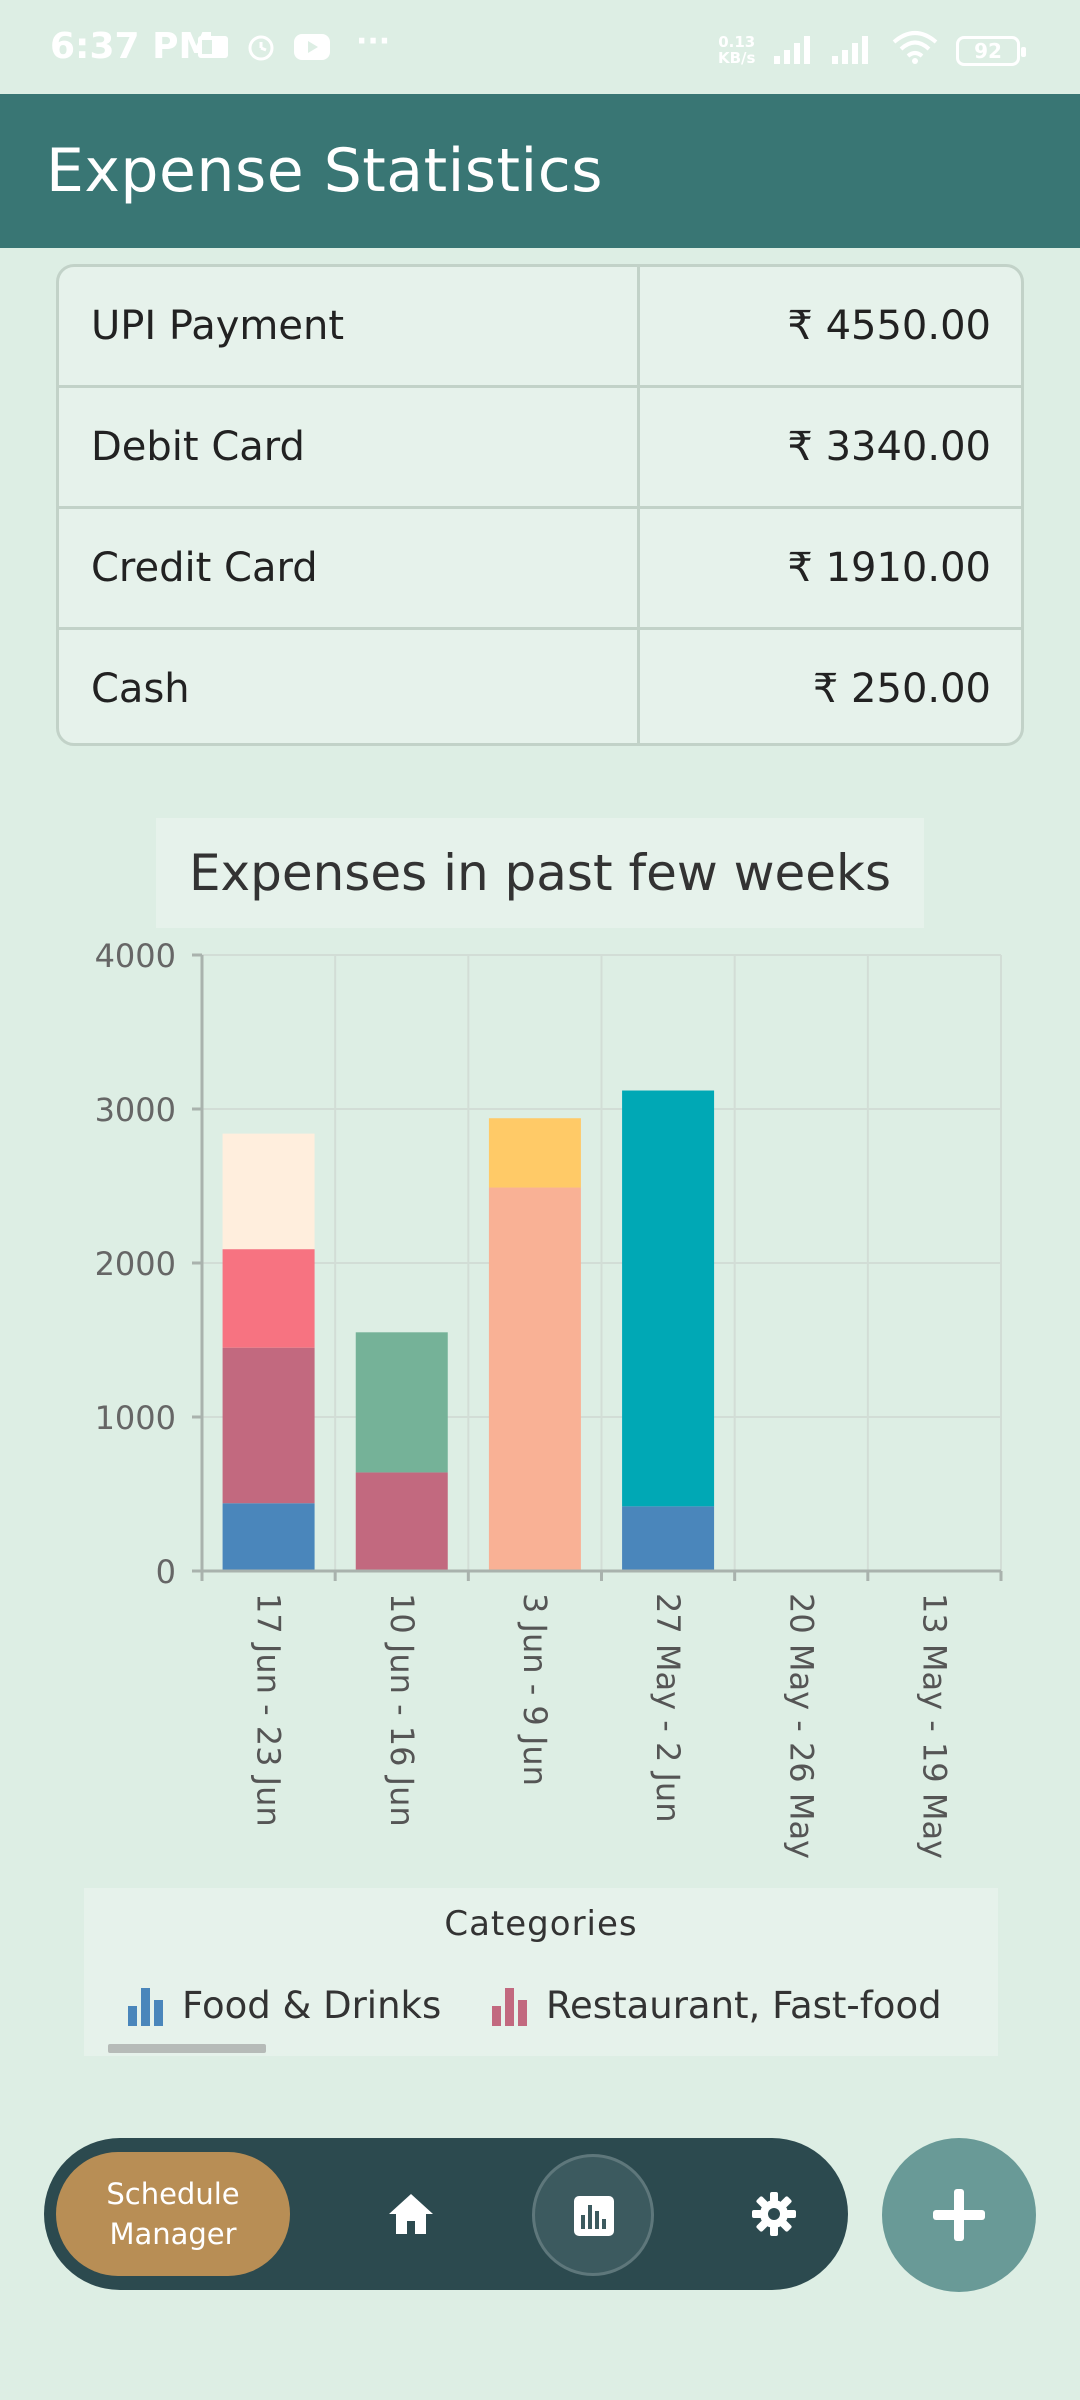 Image resolution: width=1080 pixels, height=2400 pixels. What do you see at coordinates (402, 1710) in the screenshot?
I see `x-tick-label: 10 Jun - 16 Jun` at bounding box center [402, 1710].